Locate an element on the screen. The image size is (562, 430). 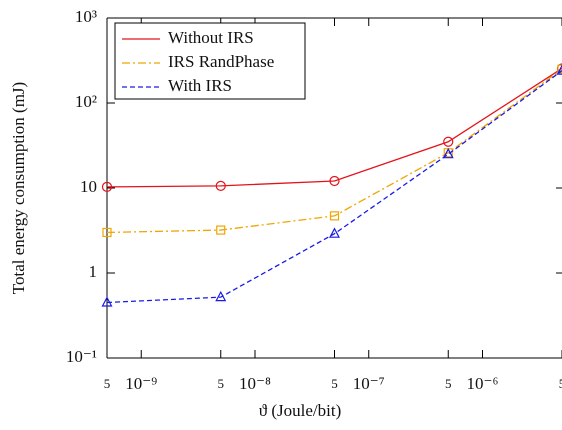
y-tick-label: 1 is located at coordinates (93, 271).